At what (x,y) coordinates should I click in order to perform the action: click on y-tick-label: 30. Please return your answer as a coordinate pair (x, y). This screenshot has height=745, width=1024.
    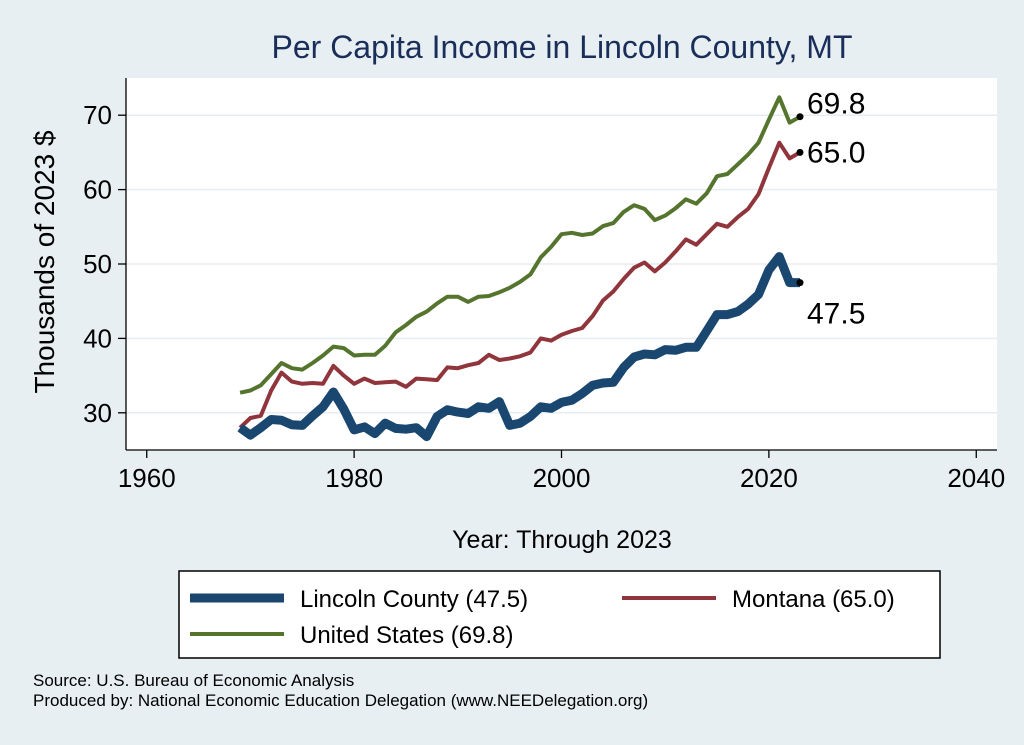
    Looking at the image, I should click on (97, 413).